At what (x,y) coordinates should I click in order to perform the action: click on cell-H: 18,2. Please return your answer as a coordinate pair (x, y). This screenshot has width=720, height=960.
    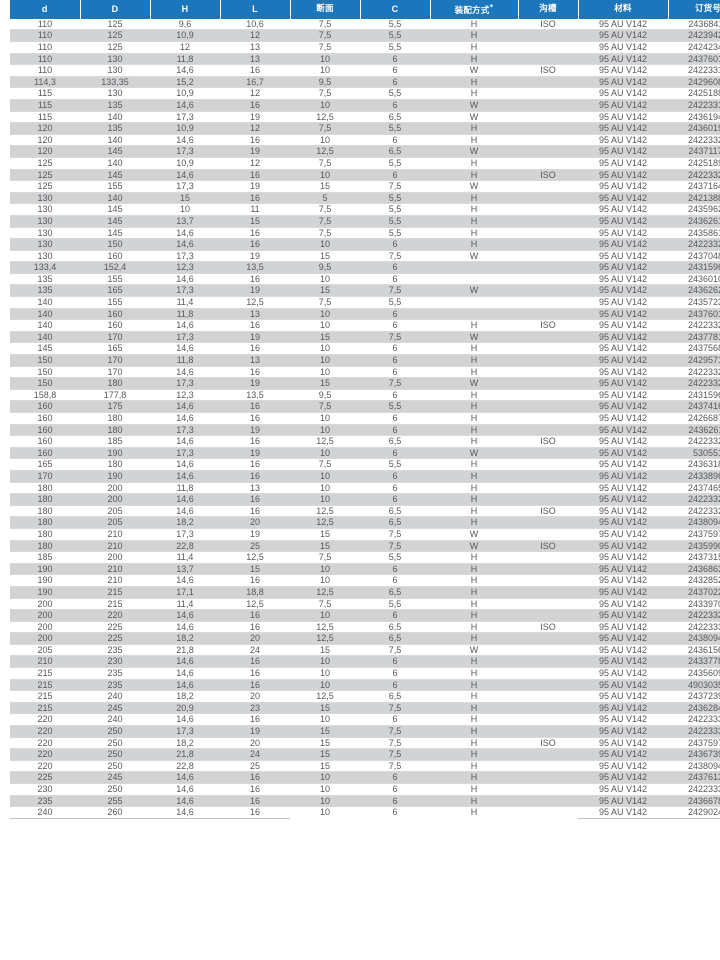
    Looking at the image, I should click on (185, 638).